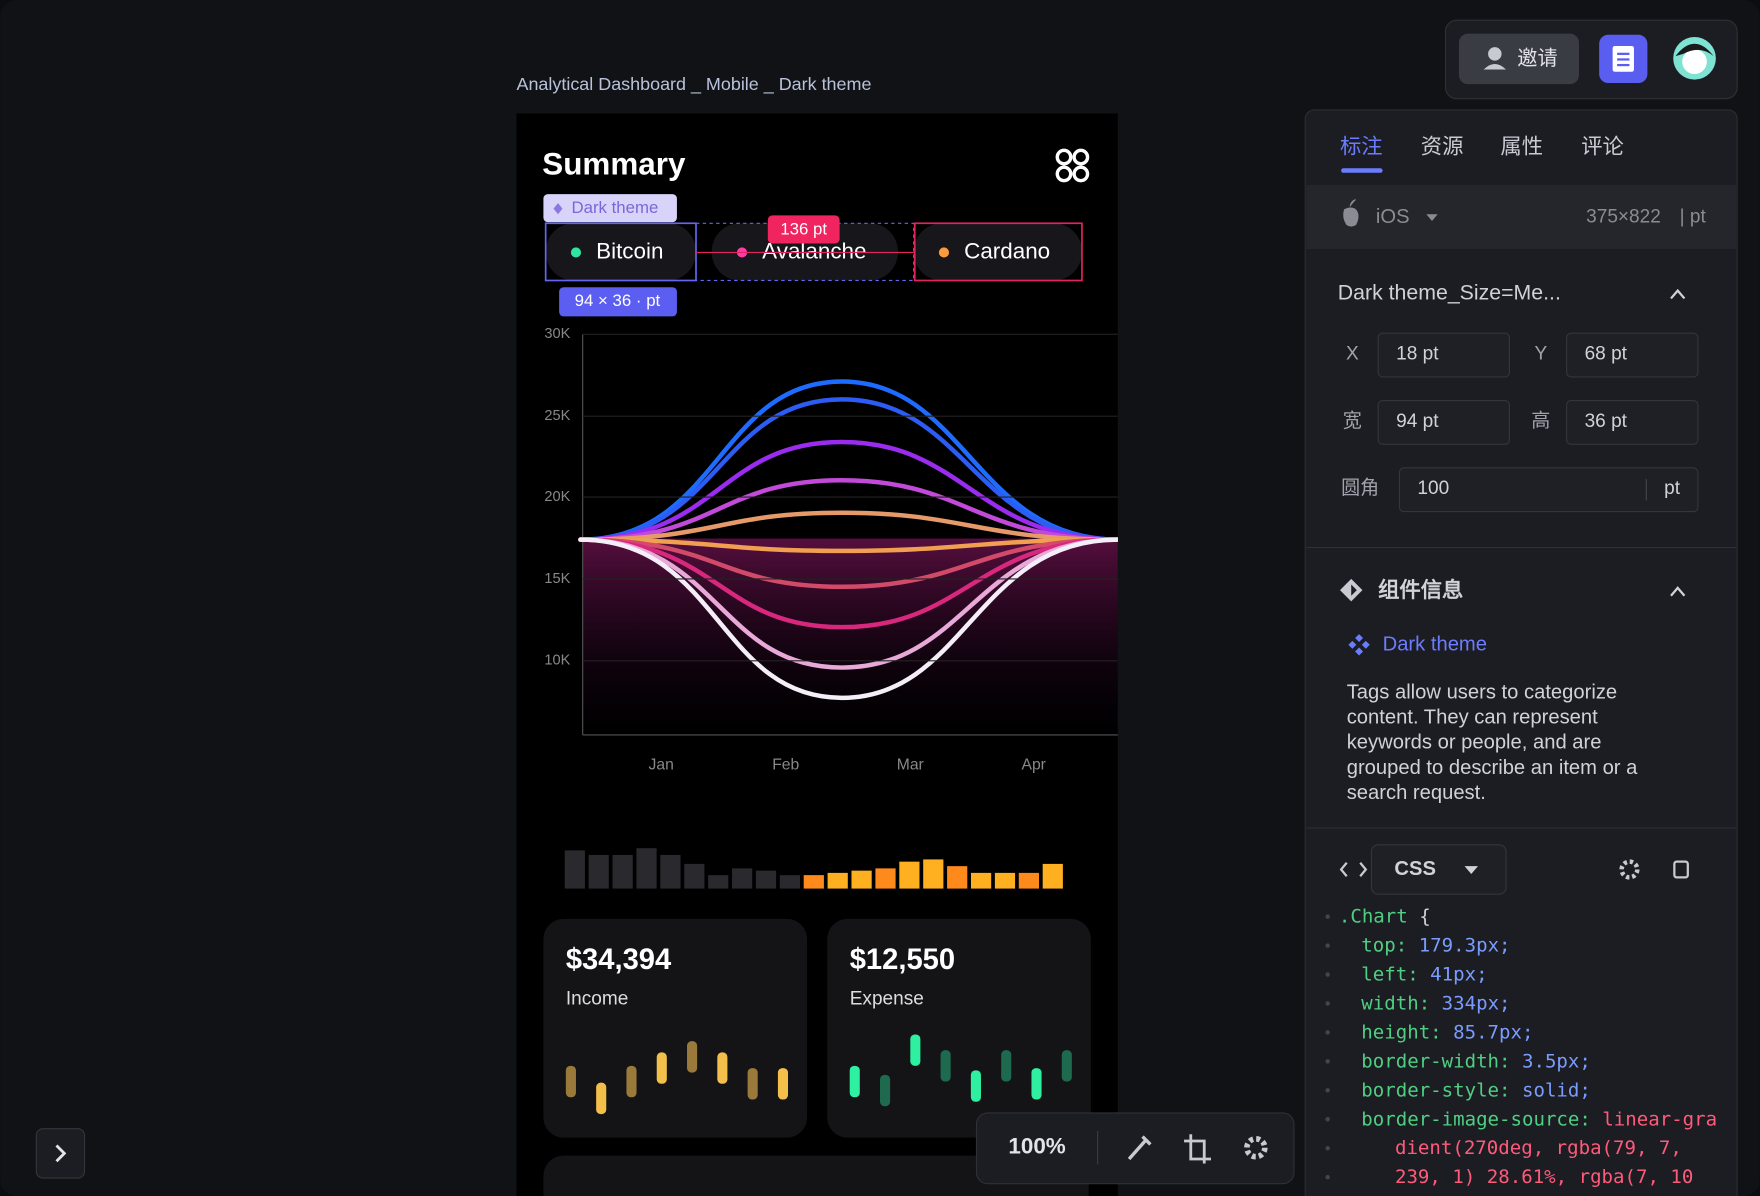 Image resolution: width=1760 pixels, height=1196 pixels. Describe the element at coordinates (1548, 490) in the screenshot. I see `radius-input` at that location.